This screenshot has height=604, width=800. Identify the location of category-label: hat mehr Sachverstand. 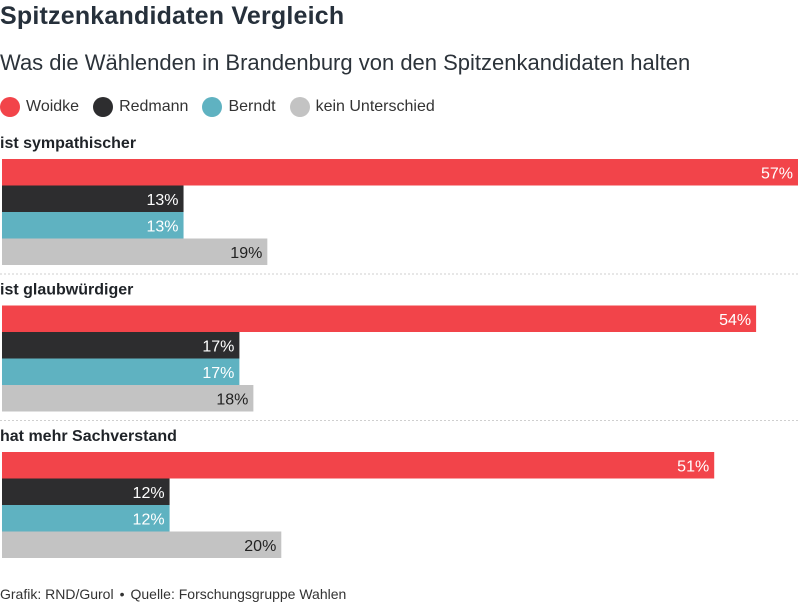
(88, 436).